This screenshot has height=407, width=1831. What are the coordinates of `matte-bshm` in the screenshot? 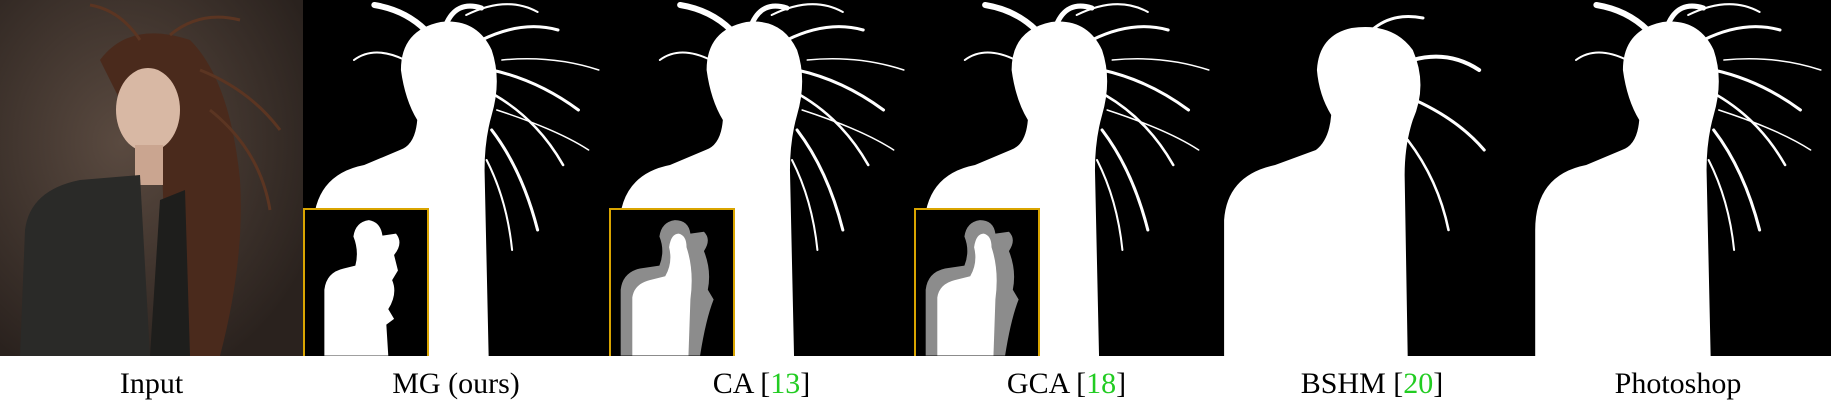 It's located at (1372, 178).